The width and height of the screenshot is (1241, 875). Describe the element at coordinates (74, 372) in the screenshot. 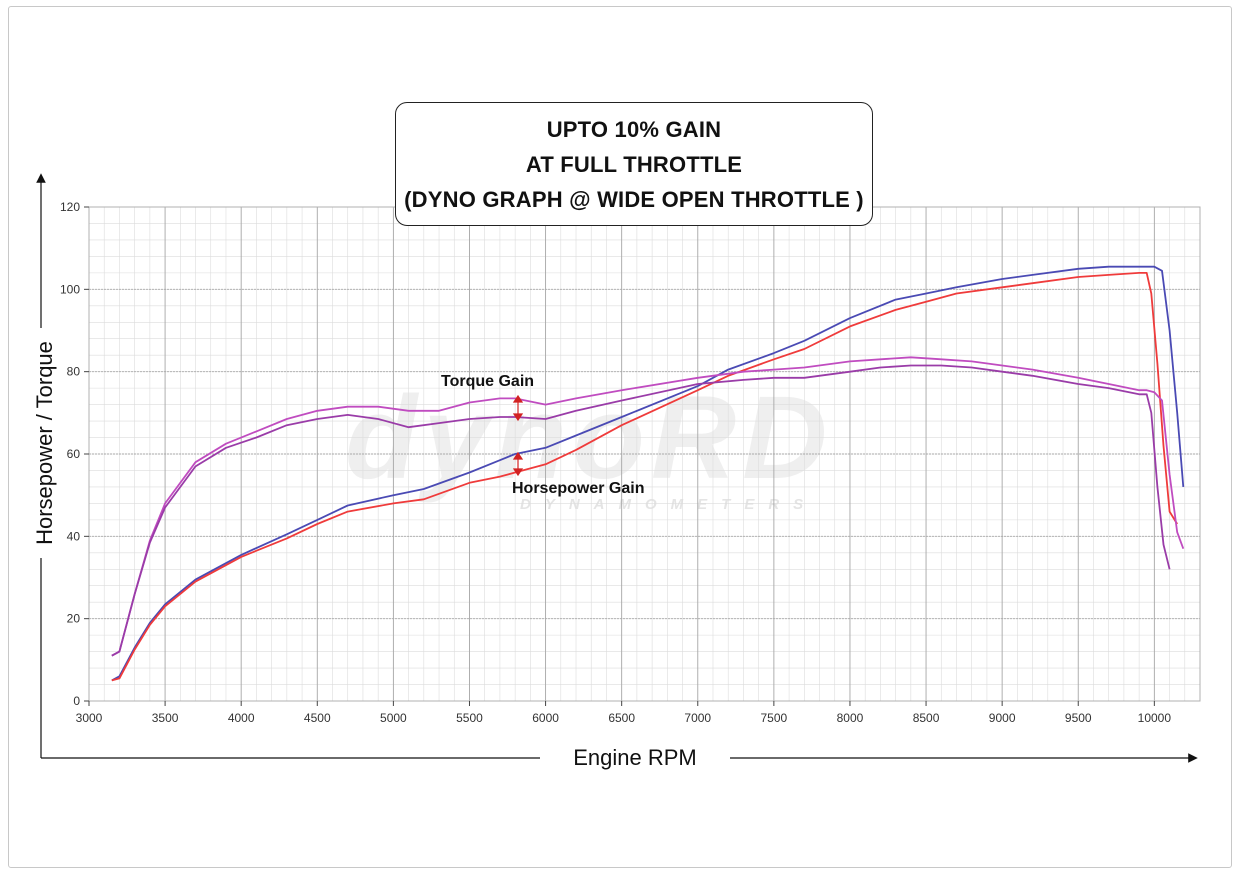

I see `y-tick-label: 80` at that location.